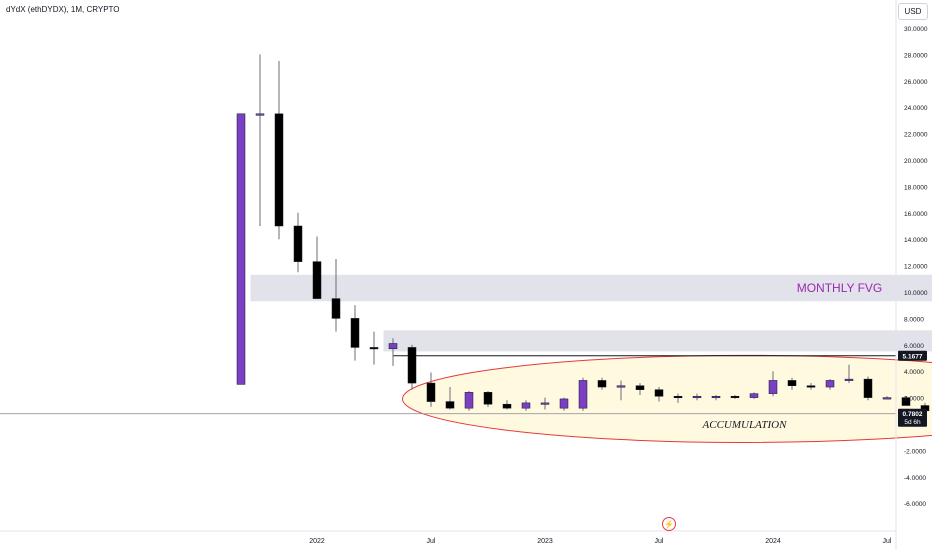 The width and height of the screenshot is (932, 550). What do you see at coordinates (916, 55) in the screenshot?
I see `y-tick-label: 28.0000` at bounding box center [916, 55].